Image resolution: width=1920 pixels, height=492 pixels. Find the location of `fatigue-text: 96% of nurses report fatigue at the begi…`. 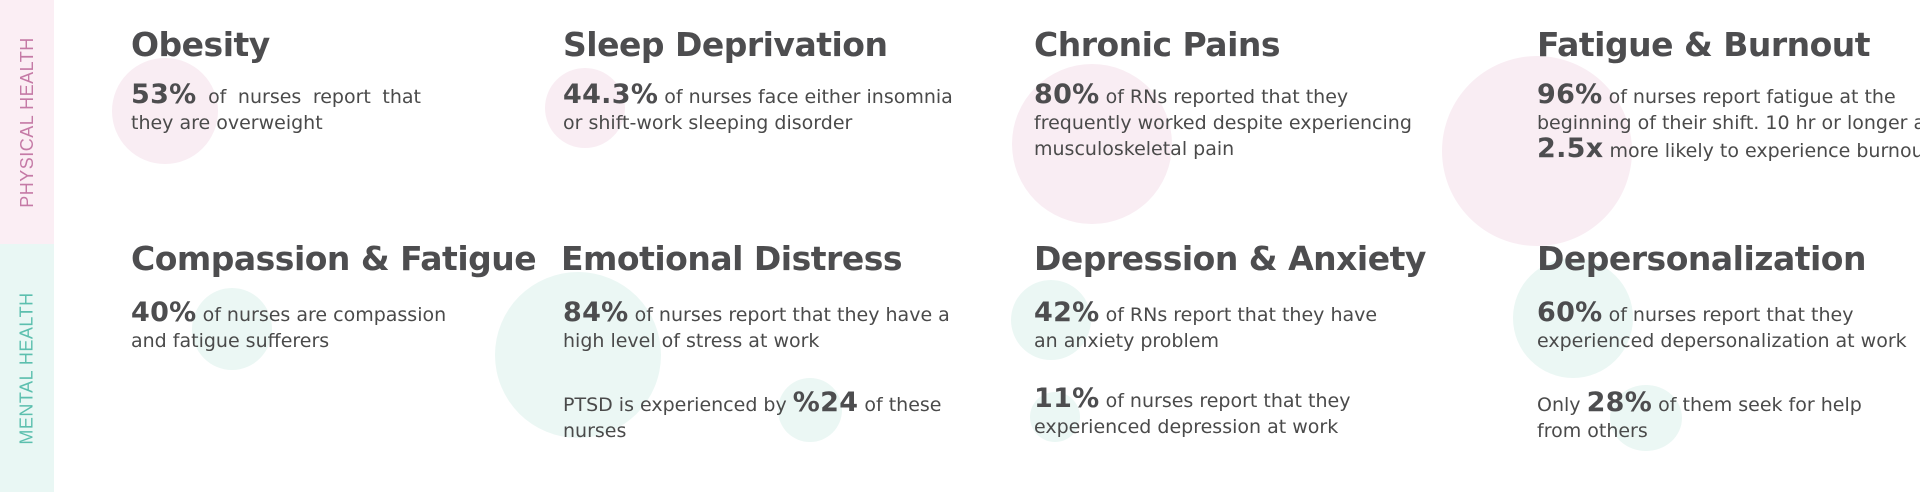

fatigue-text: 96% of nurses report fatigue at the begi… is located at coordinates (1728, 121).